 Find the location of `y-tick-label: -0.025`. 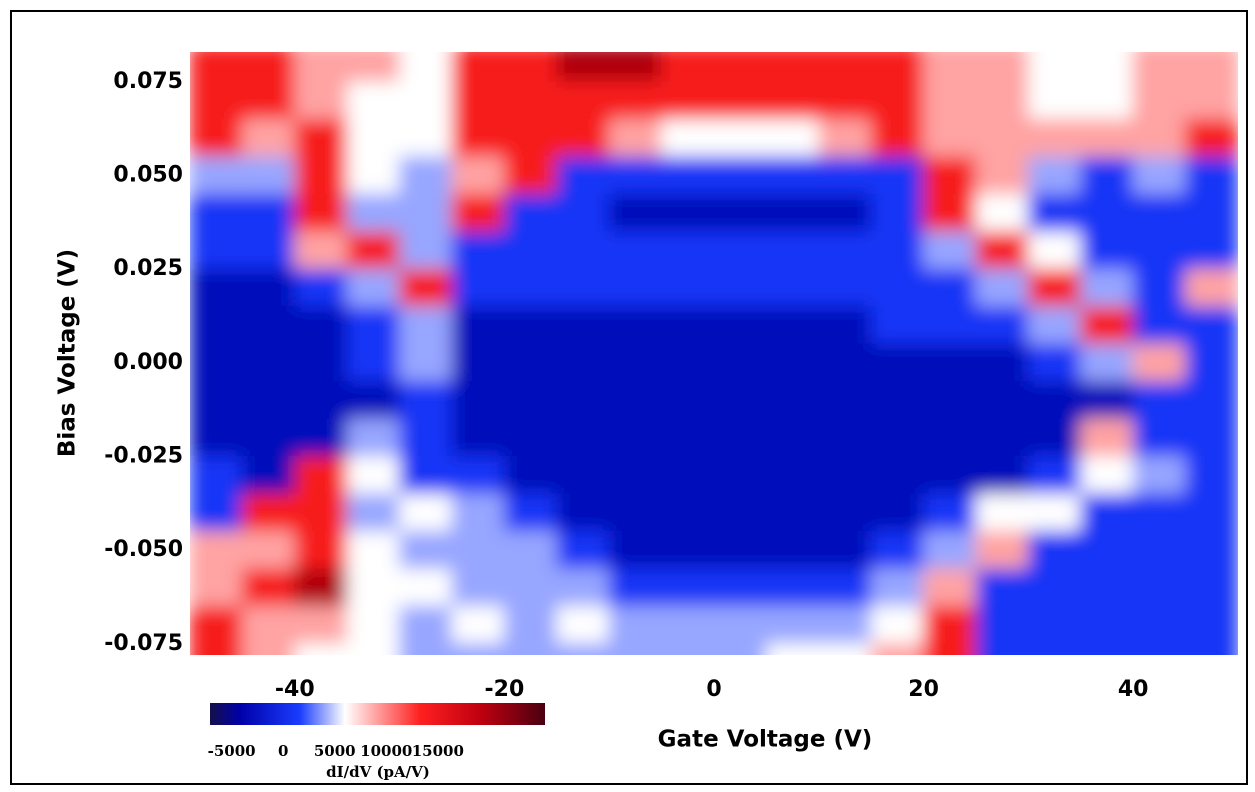

y-tick-label: -0.025 is located at coordinates (143, 455).